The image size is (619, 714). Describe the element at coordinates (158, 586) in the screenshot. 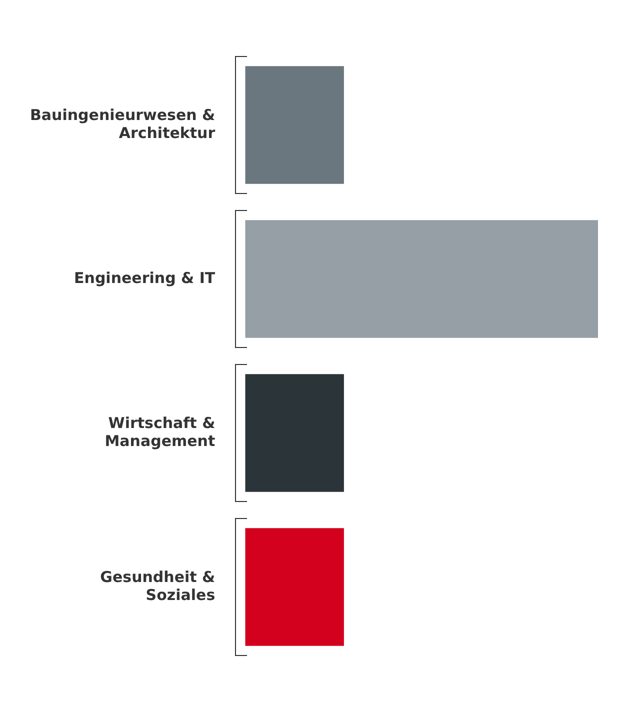

I see `y-tick-label: Gesundheit & Soziales` at that location.